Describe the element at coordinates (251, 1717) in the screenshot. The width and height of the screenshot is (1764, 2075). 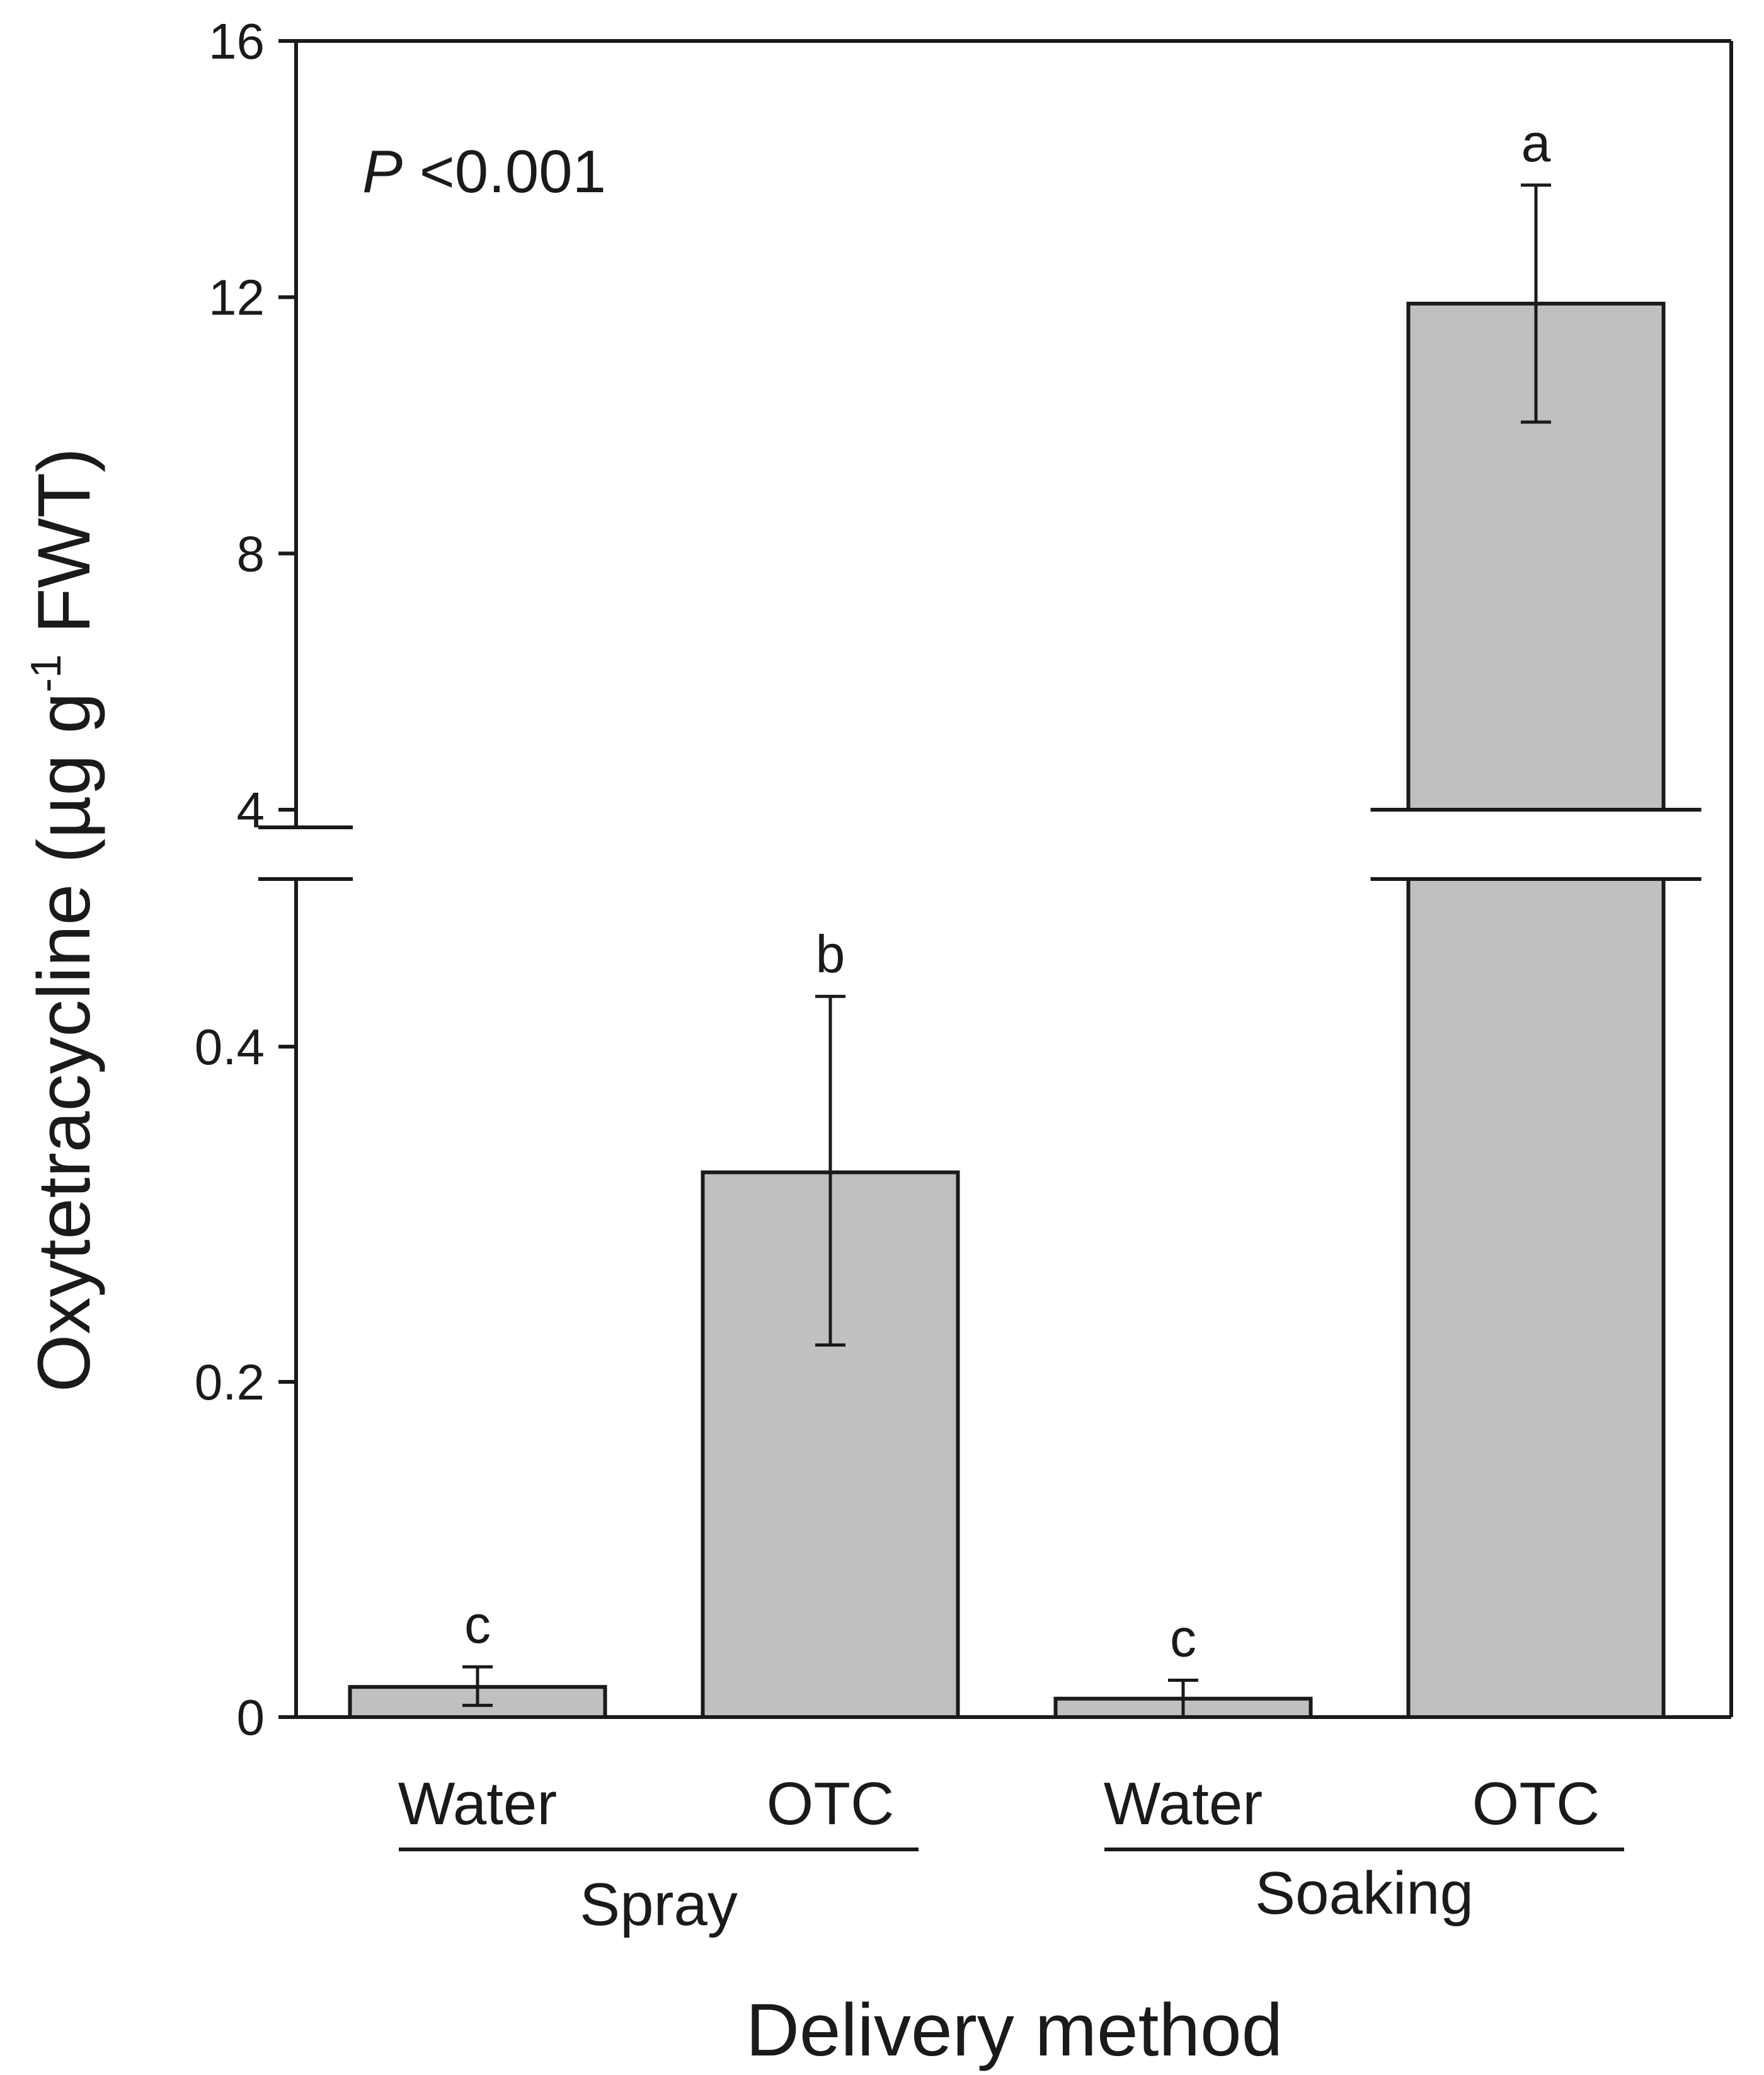
I see `y-tick-label: 0` at that location.